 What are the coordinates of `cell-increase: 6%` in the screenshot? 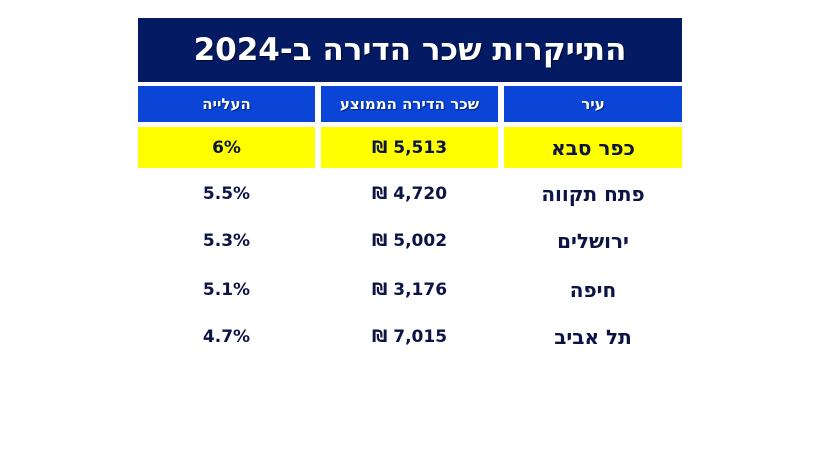 It's located at (226, 147).